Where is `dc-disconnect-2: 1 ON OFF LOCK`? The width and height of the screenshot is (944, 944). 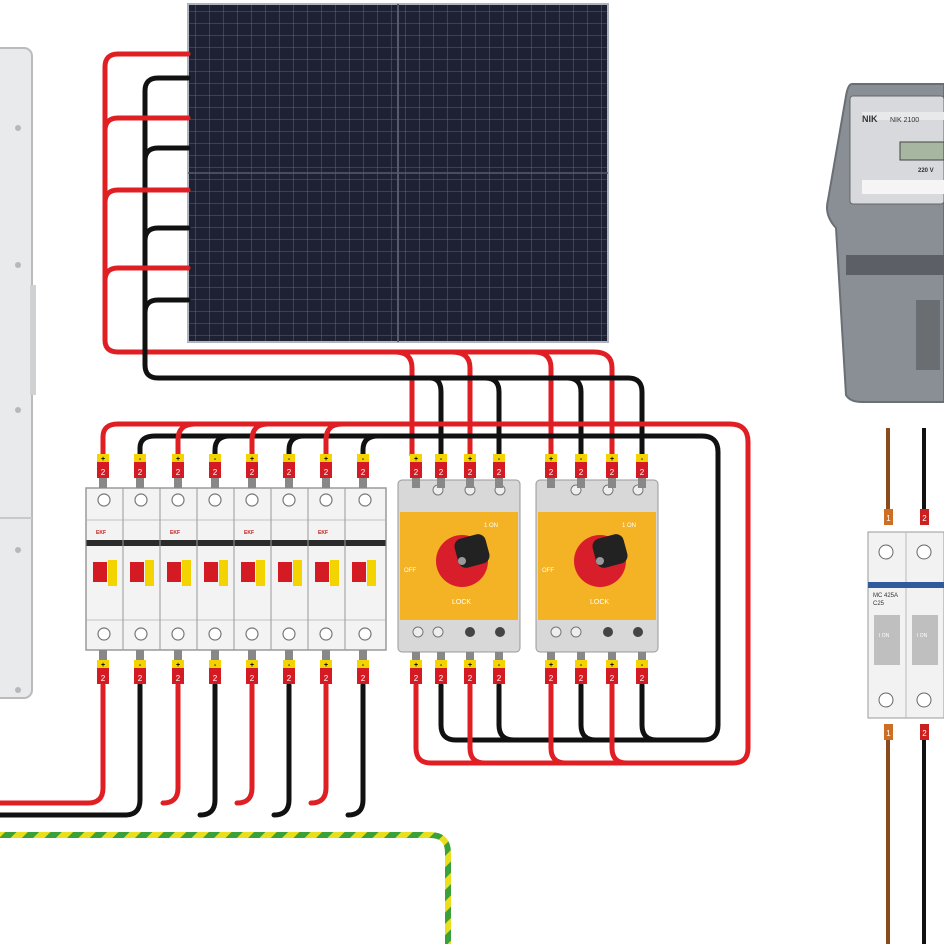
dc-disconnect-2: 1 ON OFF LOCK is located at coordinates (597, 566).